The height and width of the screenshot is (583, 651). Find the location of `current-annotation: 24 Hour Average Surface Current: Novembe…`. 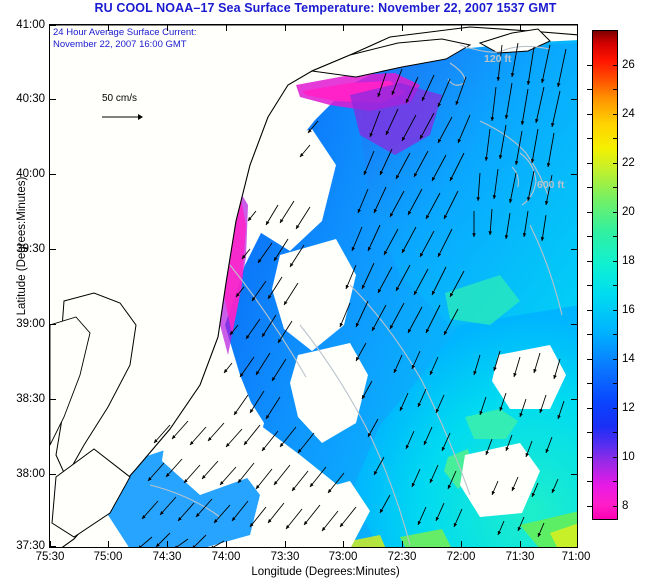

current-annotation: 24 Hour Average Surface Current: Novembe… is located at coordinates (124, 38).